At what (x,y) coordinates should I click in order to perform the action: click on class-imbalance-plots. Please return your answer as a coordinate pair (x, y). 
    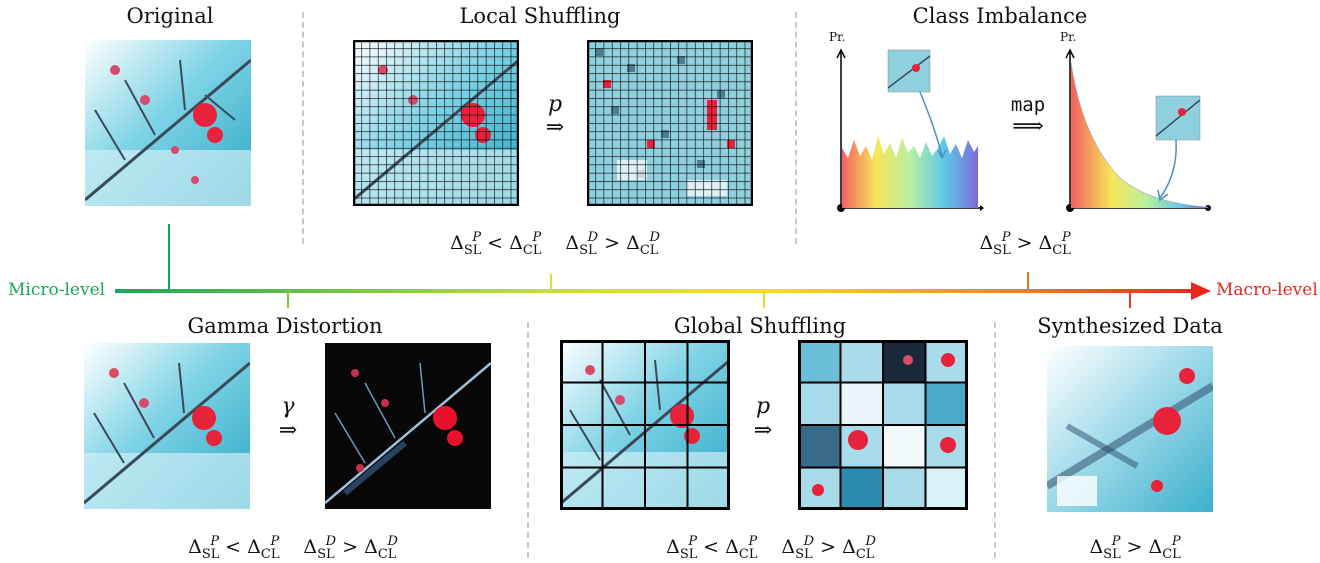
    Looking at the image, I should click on (1023, 130).